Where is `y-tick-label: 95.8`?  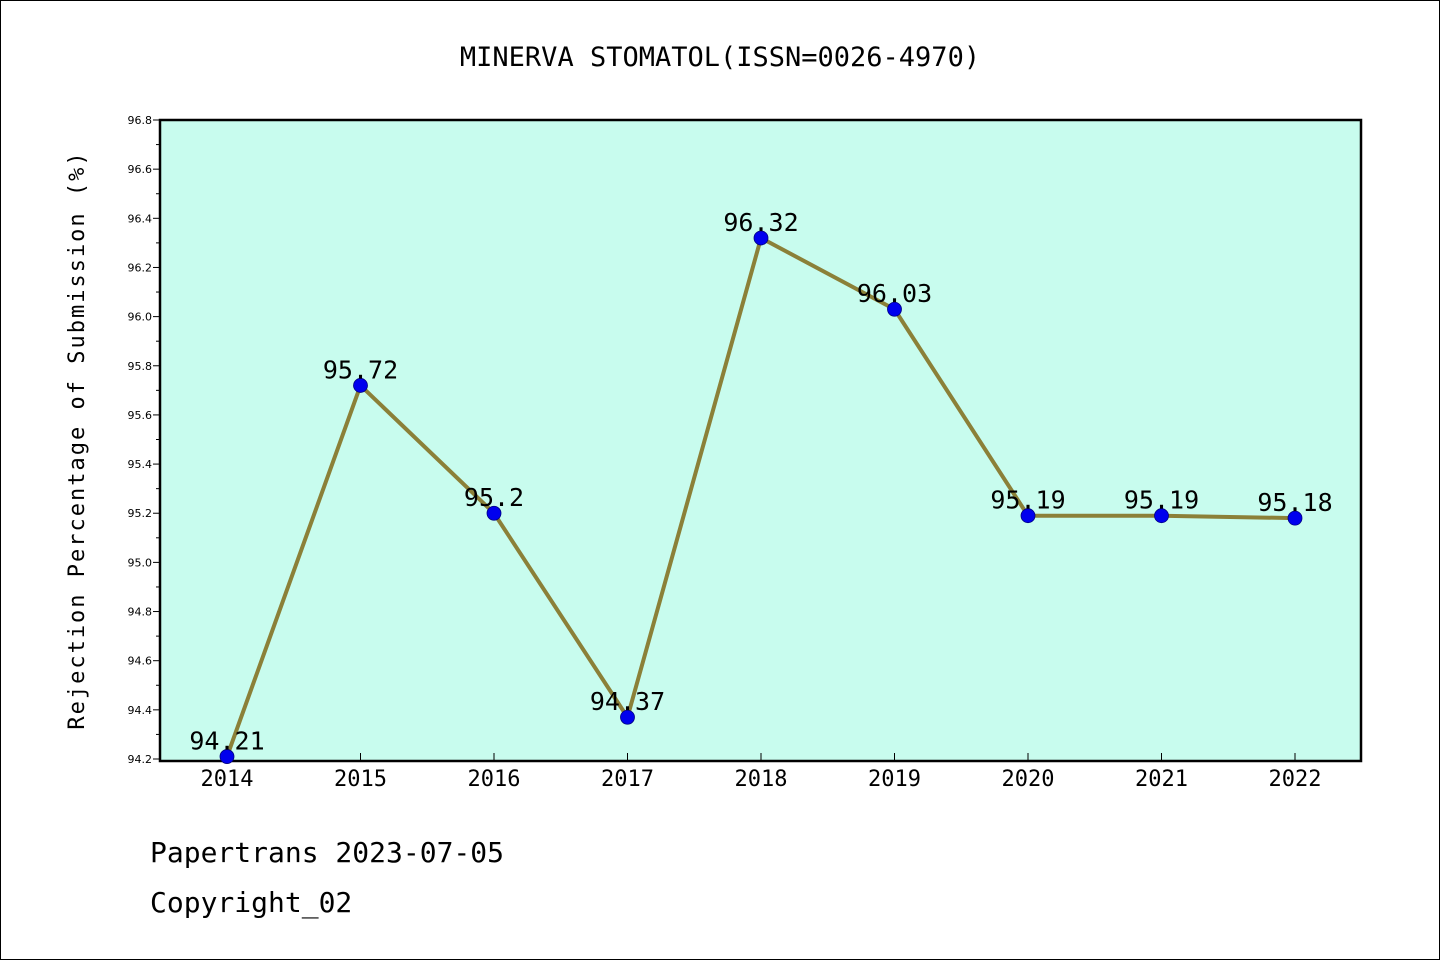 y-tick-label: 95.8 is located at coordinates (140, 366).